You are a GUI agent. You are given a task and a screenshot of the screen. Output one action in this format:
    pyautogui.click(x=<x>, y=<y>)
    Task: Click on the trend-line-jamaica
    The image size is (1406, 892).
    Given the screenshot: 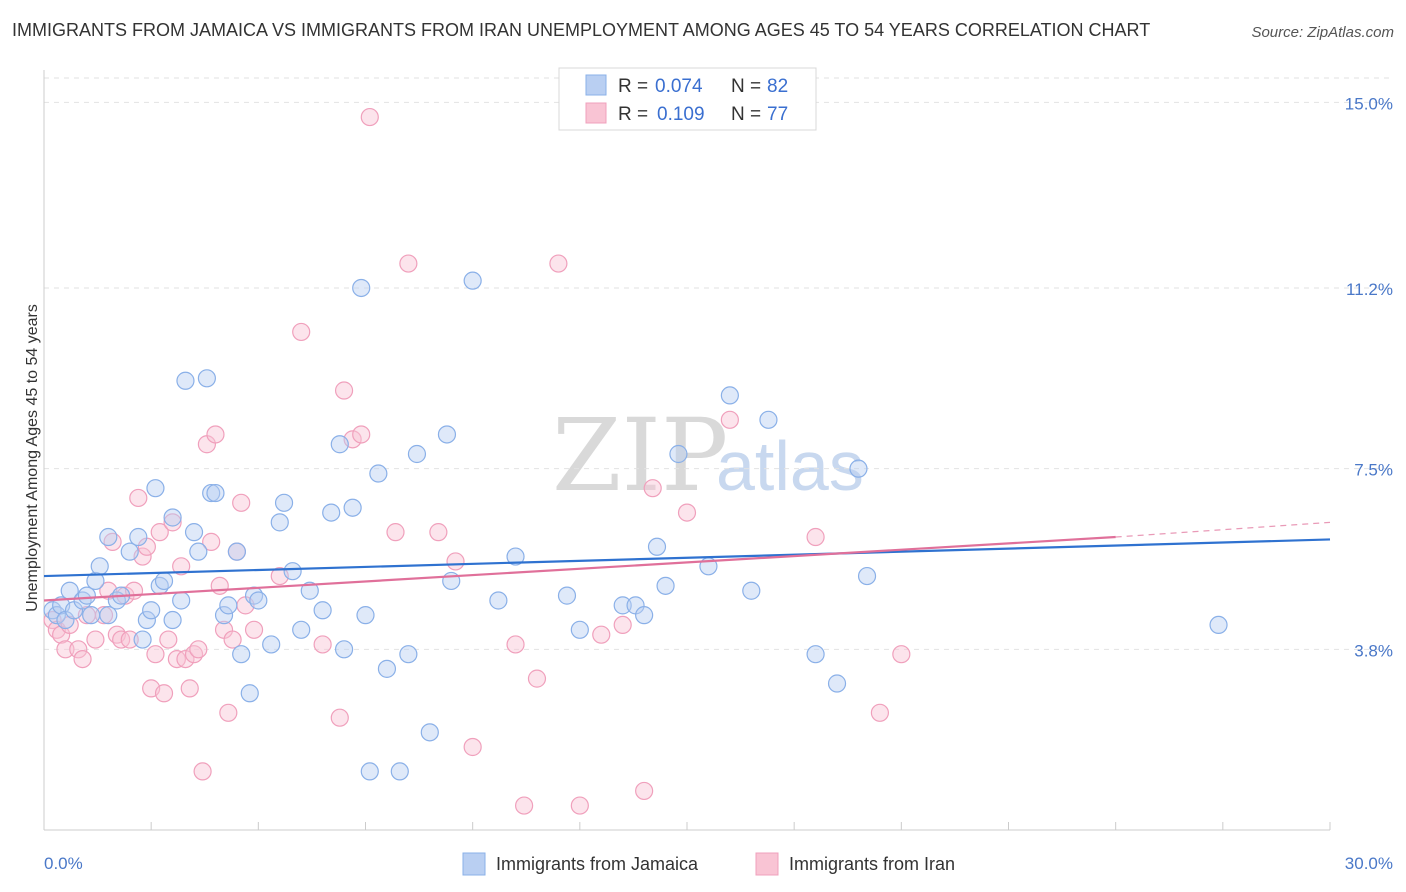 What is the action you would take?
    pyautogui.click(x=687, y=558)
    